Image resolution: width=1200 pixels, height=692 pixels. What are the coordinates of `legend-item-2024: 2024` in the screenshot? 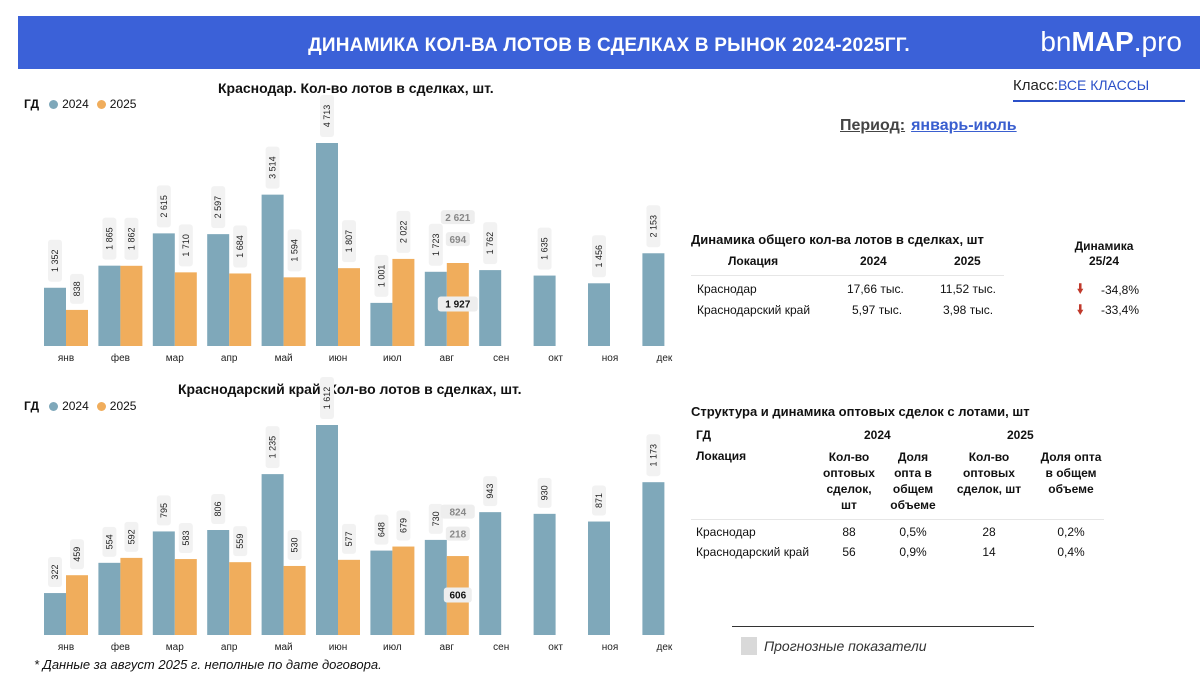 It's located at (69, 104).